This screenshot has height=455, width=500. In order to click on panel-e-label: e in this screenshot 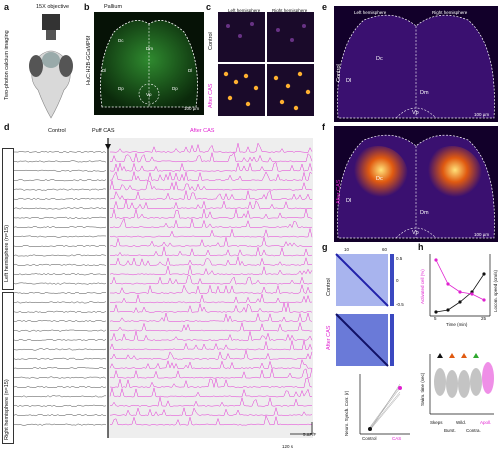, I will do `click(325, 7)`.